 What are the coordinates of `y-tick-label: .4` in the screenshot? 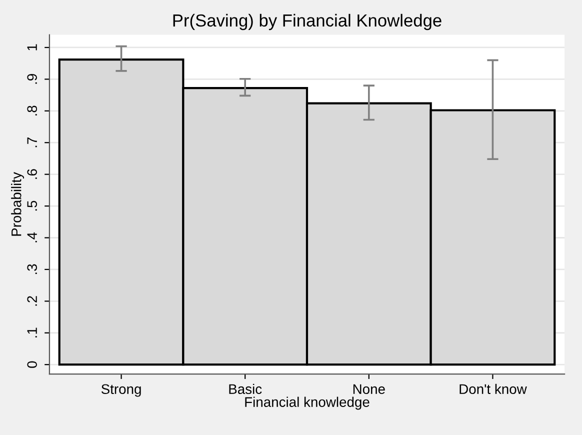 It's located at (32, 237).